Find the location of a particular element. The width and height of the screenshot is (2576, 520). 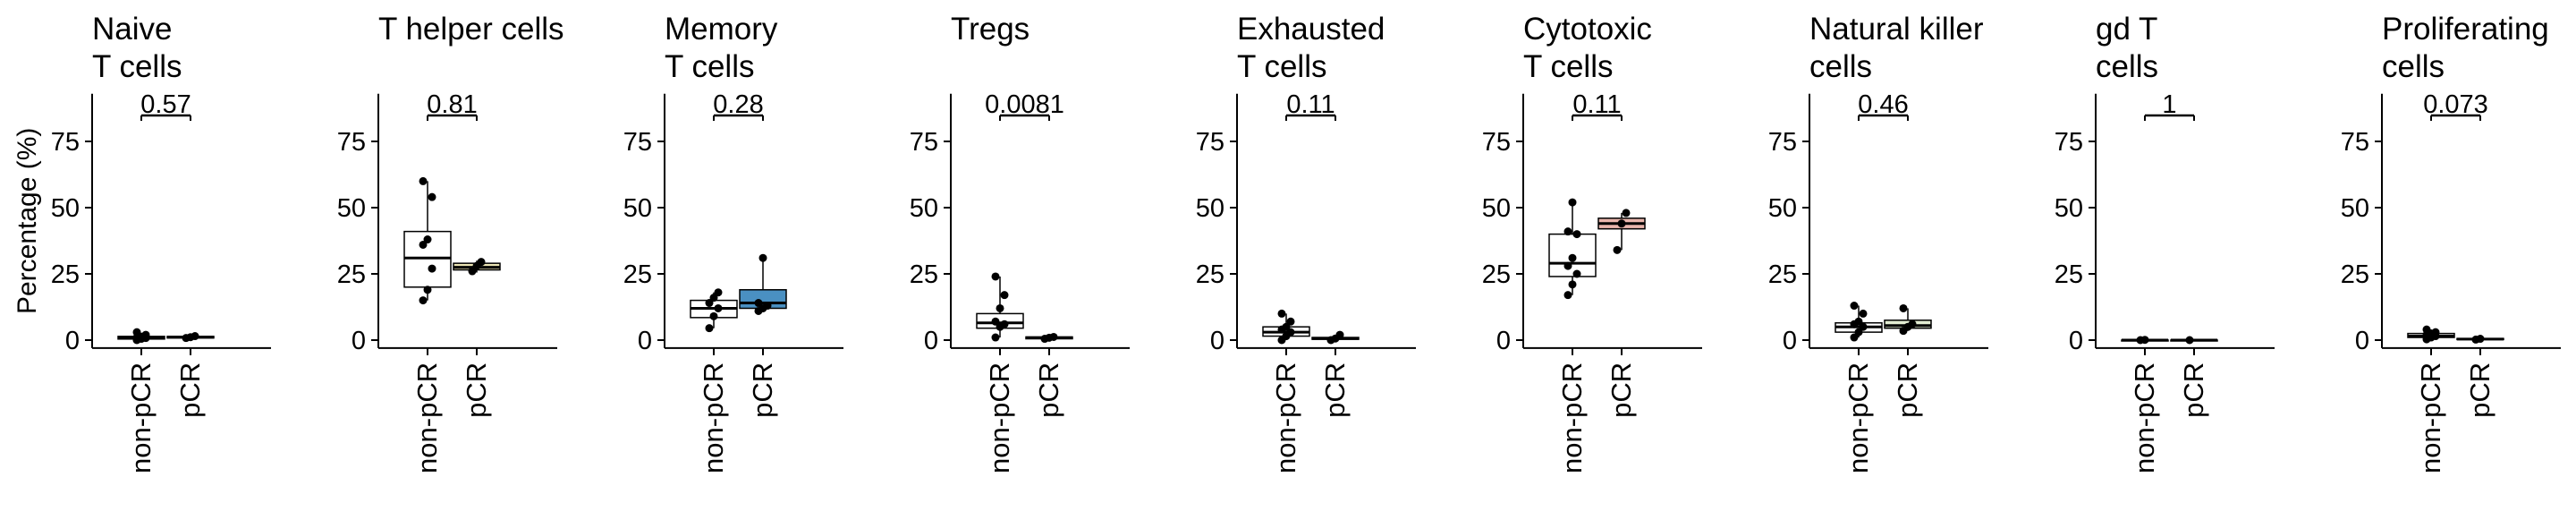

pvalue-label: 0.46 is located at coordinates (1883, 104).